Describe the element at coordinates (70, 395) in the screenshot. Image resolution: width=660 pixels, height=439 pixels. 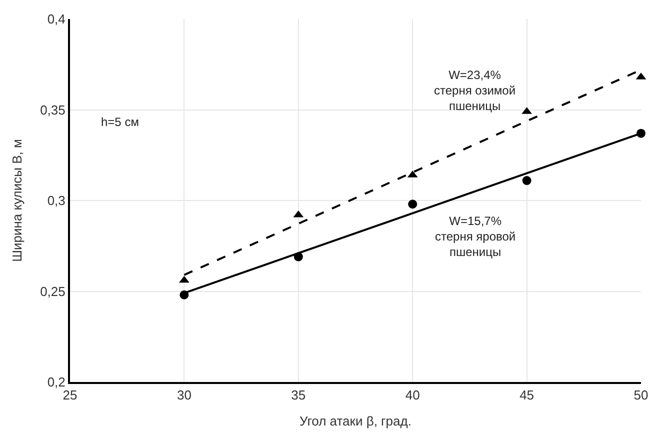
I see `x-tick-label: 25` at that location.